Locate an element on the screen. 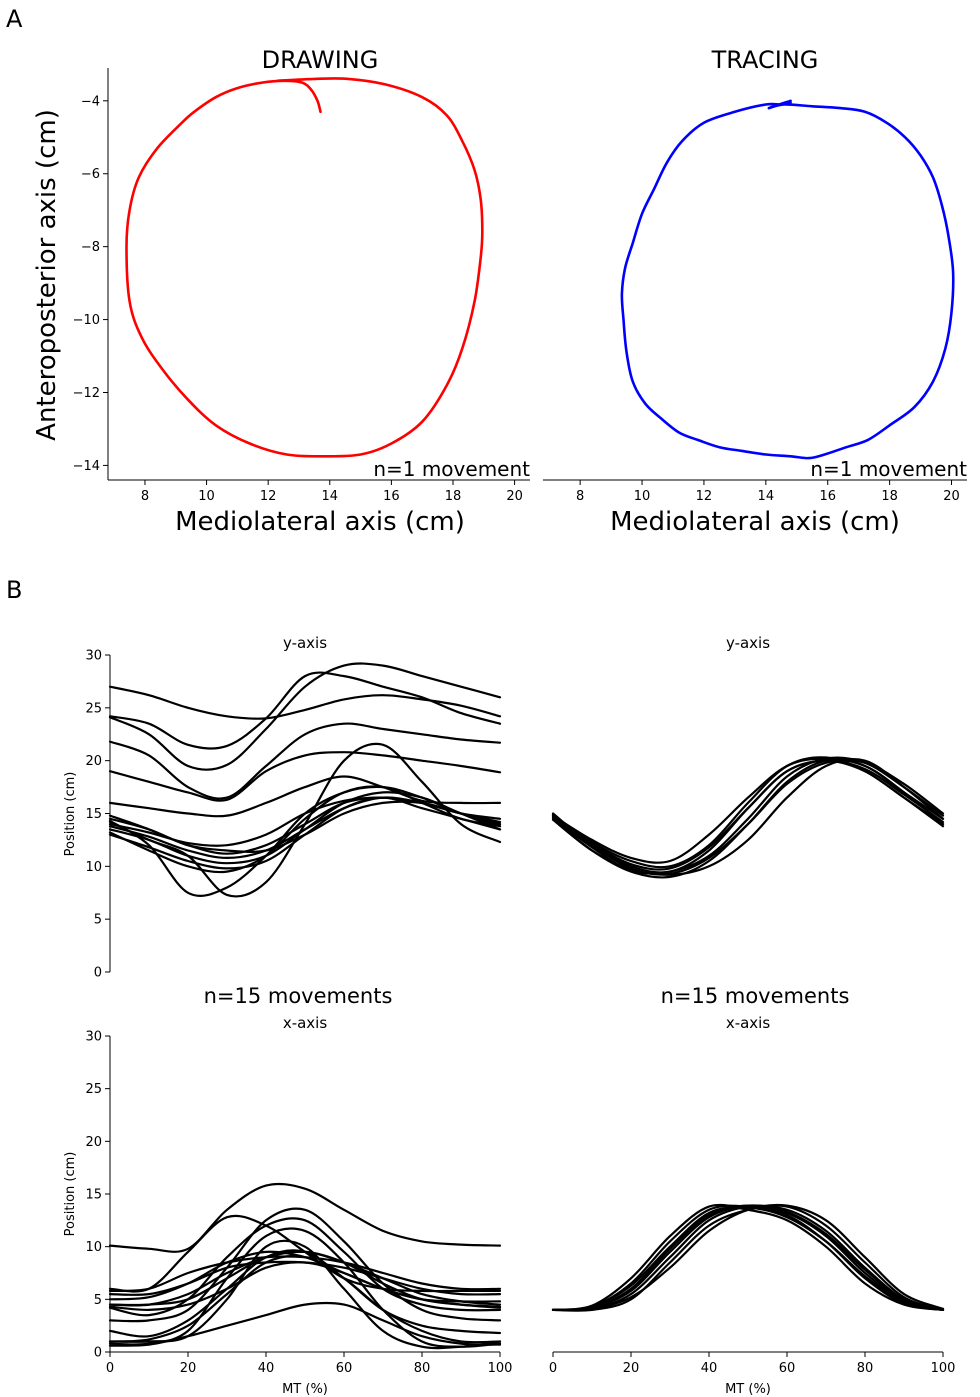  x-axis-label-drawing: Mediolateral axis (cm) is located at coordinates (320, 522).